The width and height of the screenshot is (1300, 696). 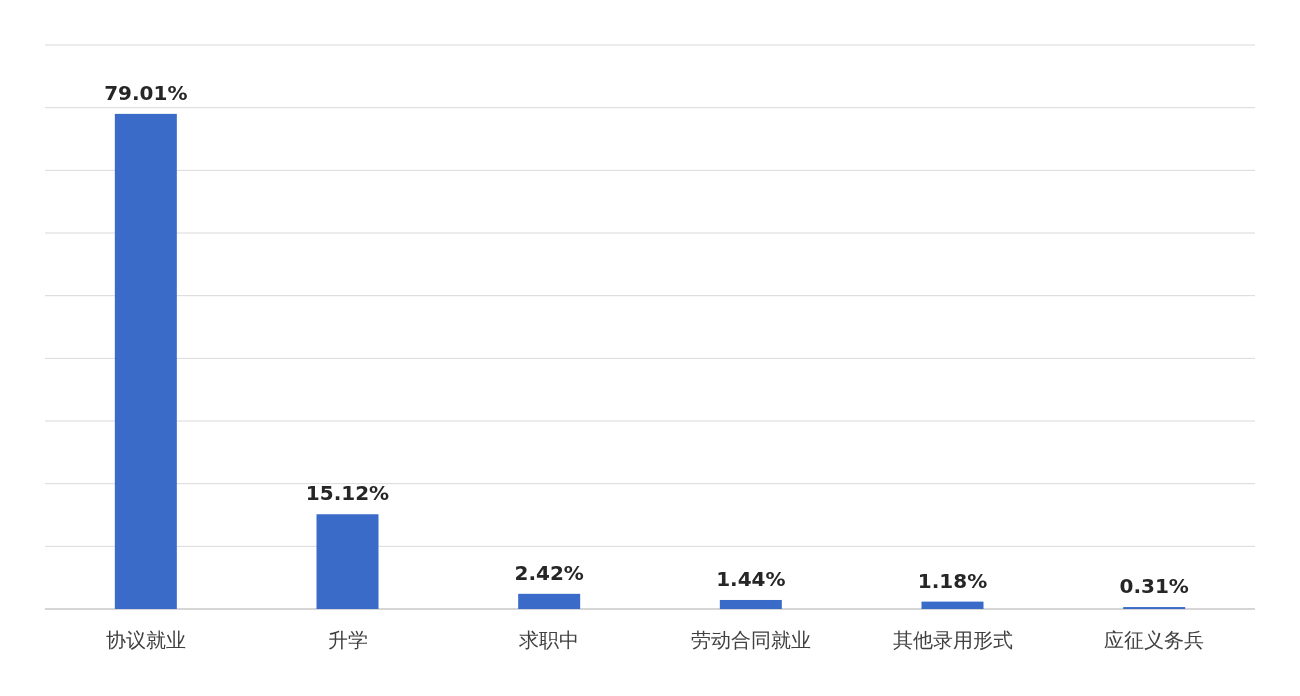 What do you see at coordinates (1154, 586) in the screenshot?
I see `data-label: 0.31%` at bounding box center [1154, 586].